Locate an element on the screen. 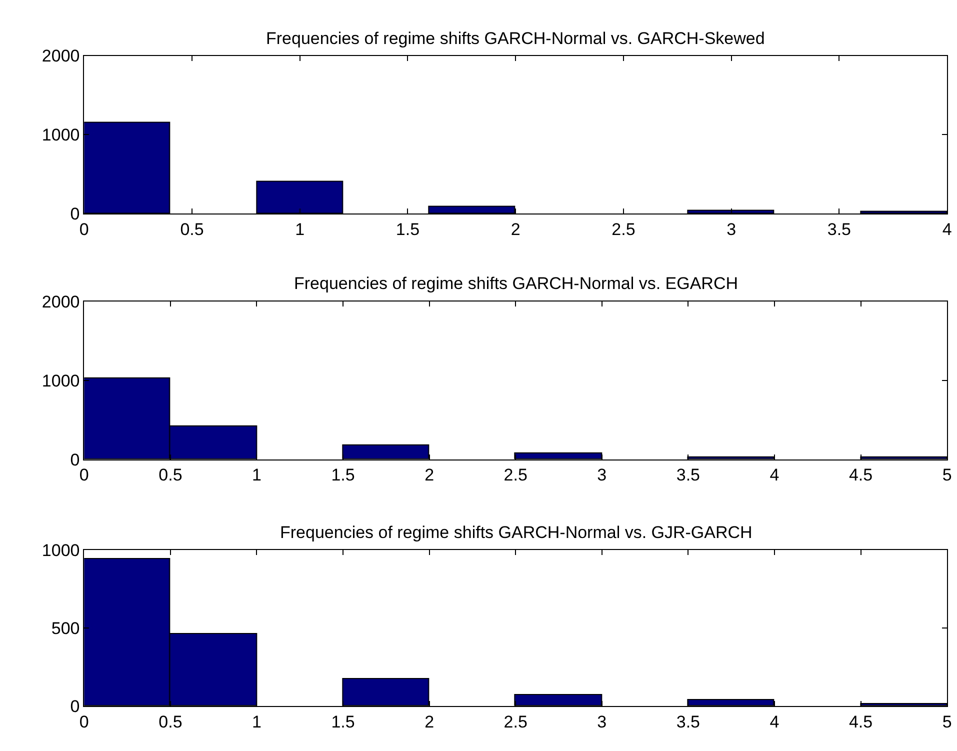  chart-title: Frequencies of regime shifts GARCH-Normal vs. GARCH-Skewed is located at coordinates (515, 38).